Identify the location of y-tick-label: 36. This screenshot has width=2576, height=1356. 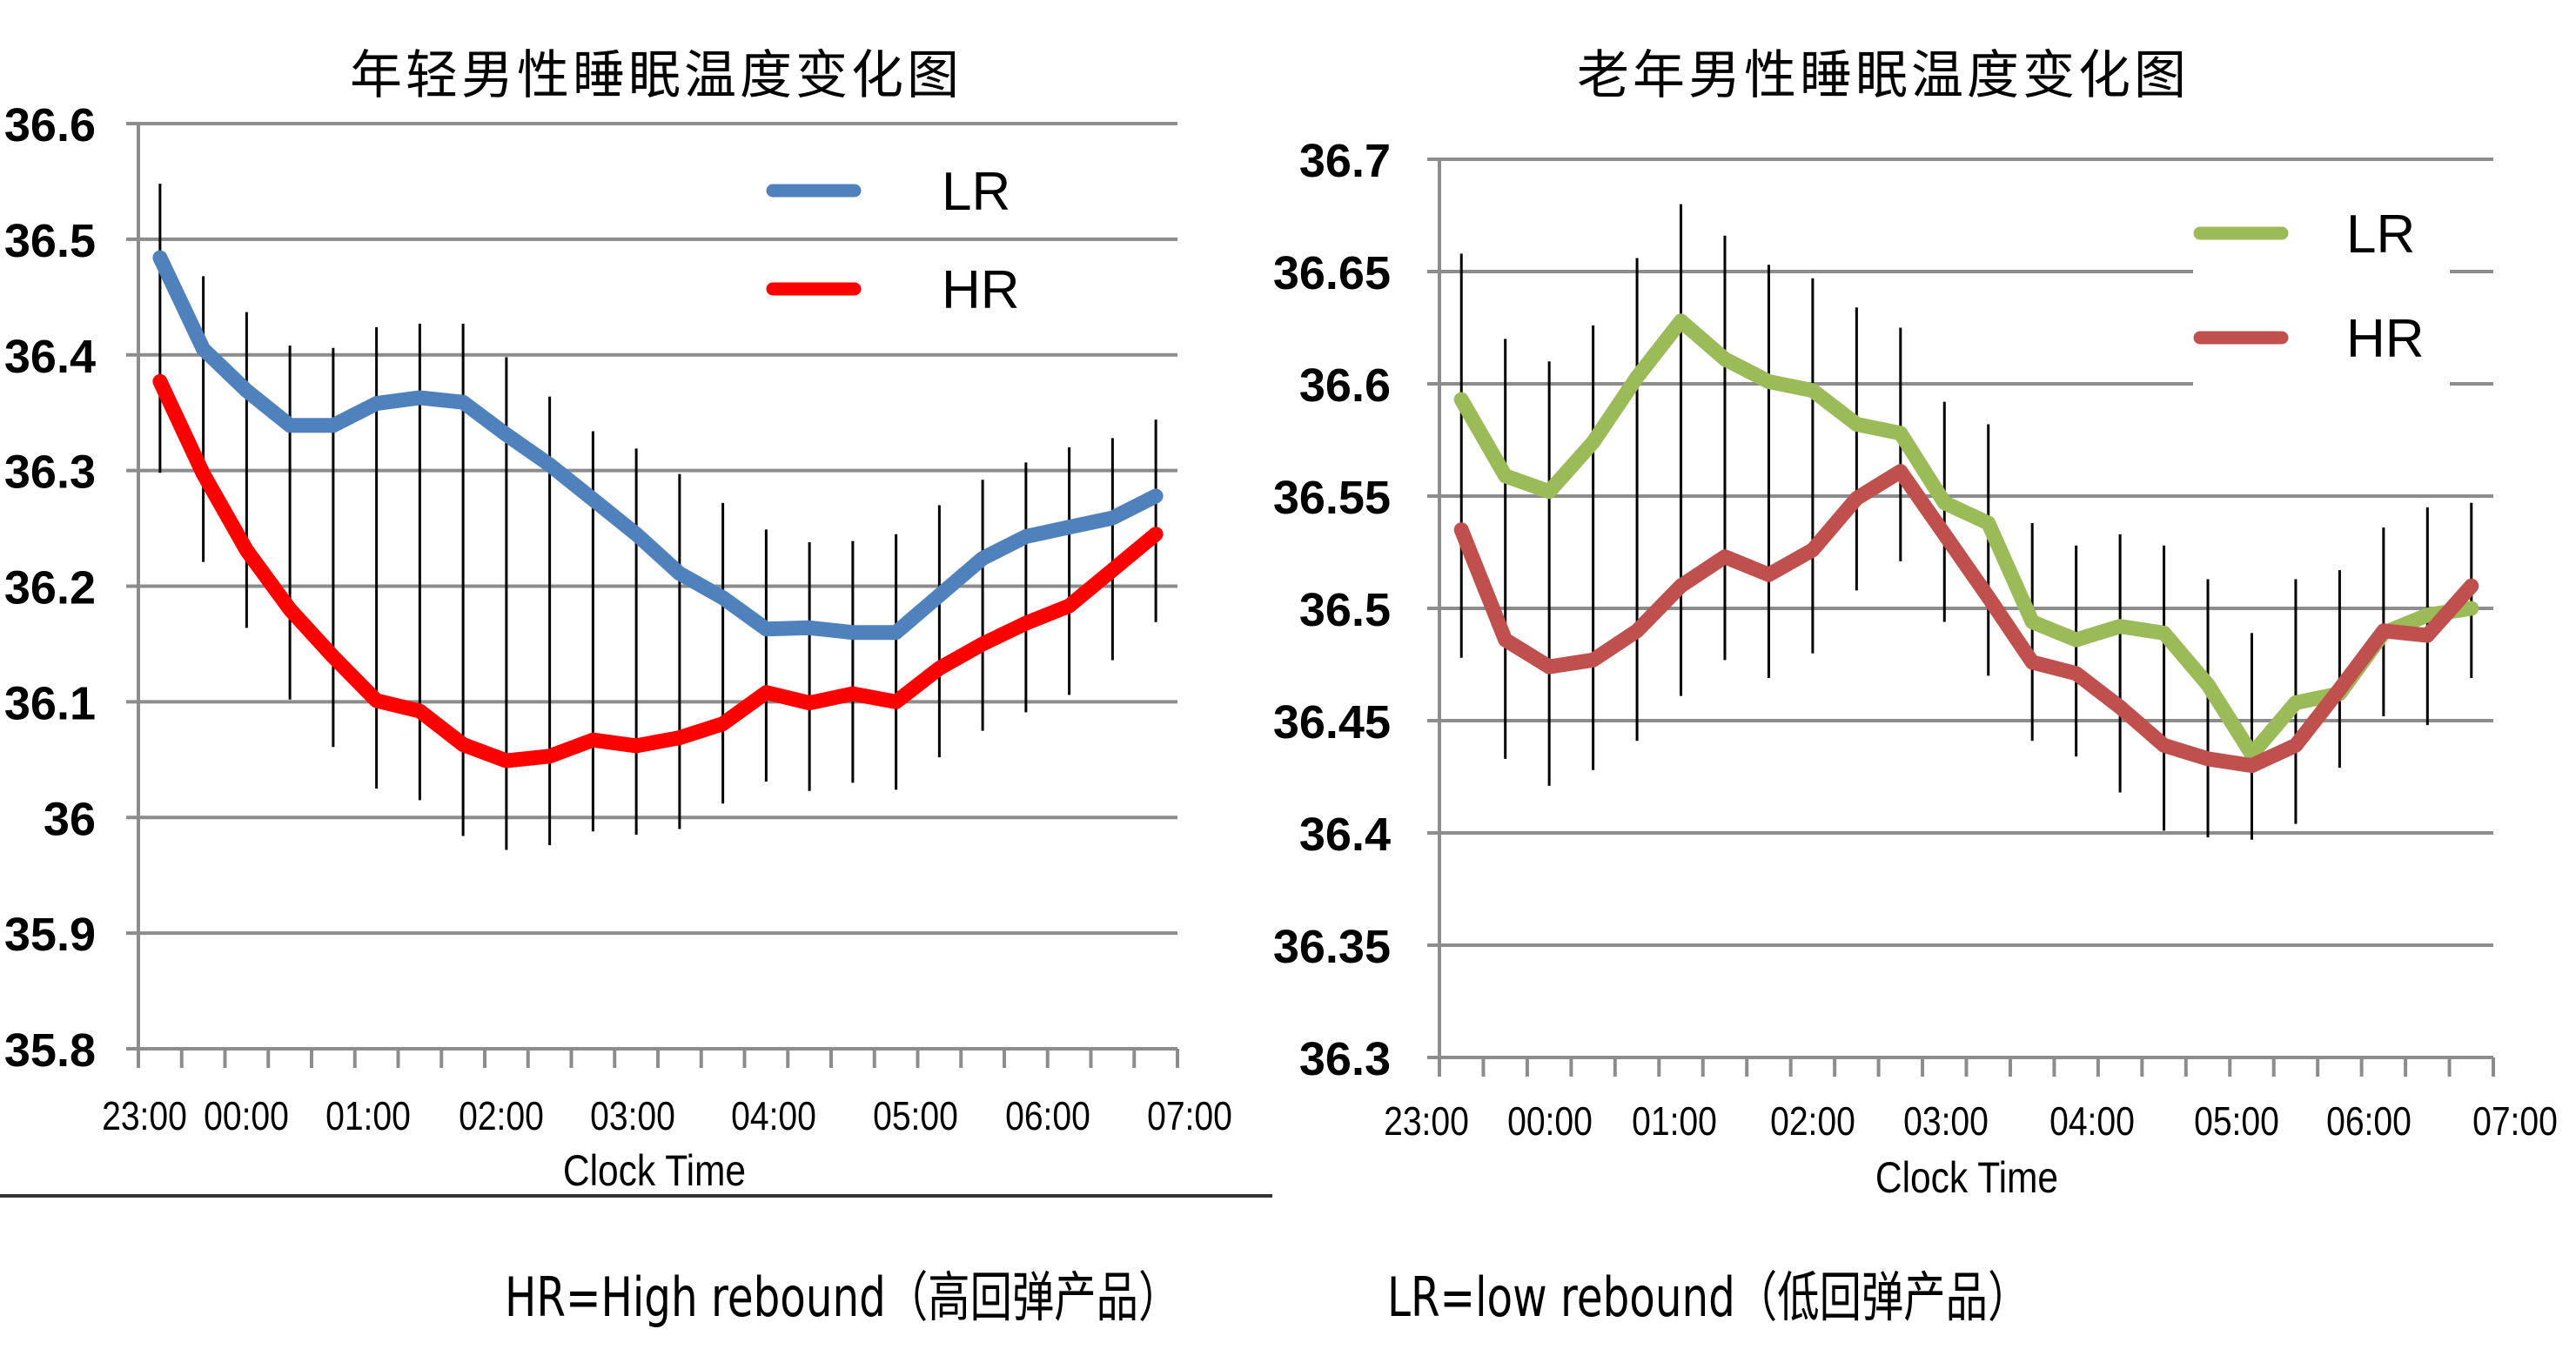
(70, 819).